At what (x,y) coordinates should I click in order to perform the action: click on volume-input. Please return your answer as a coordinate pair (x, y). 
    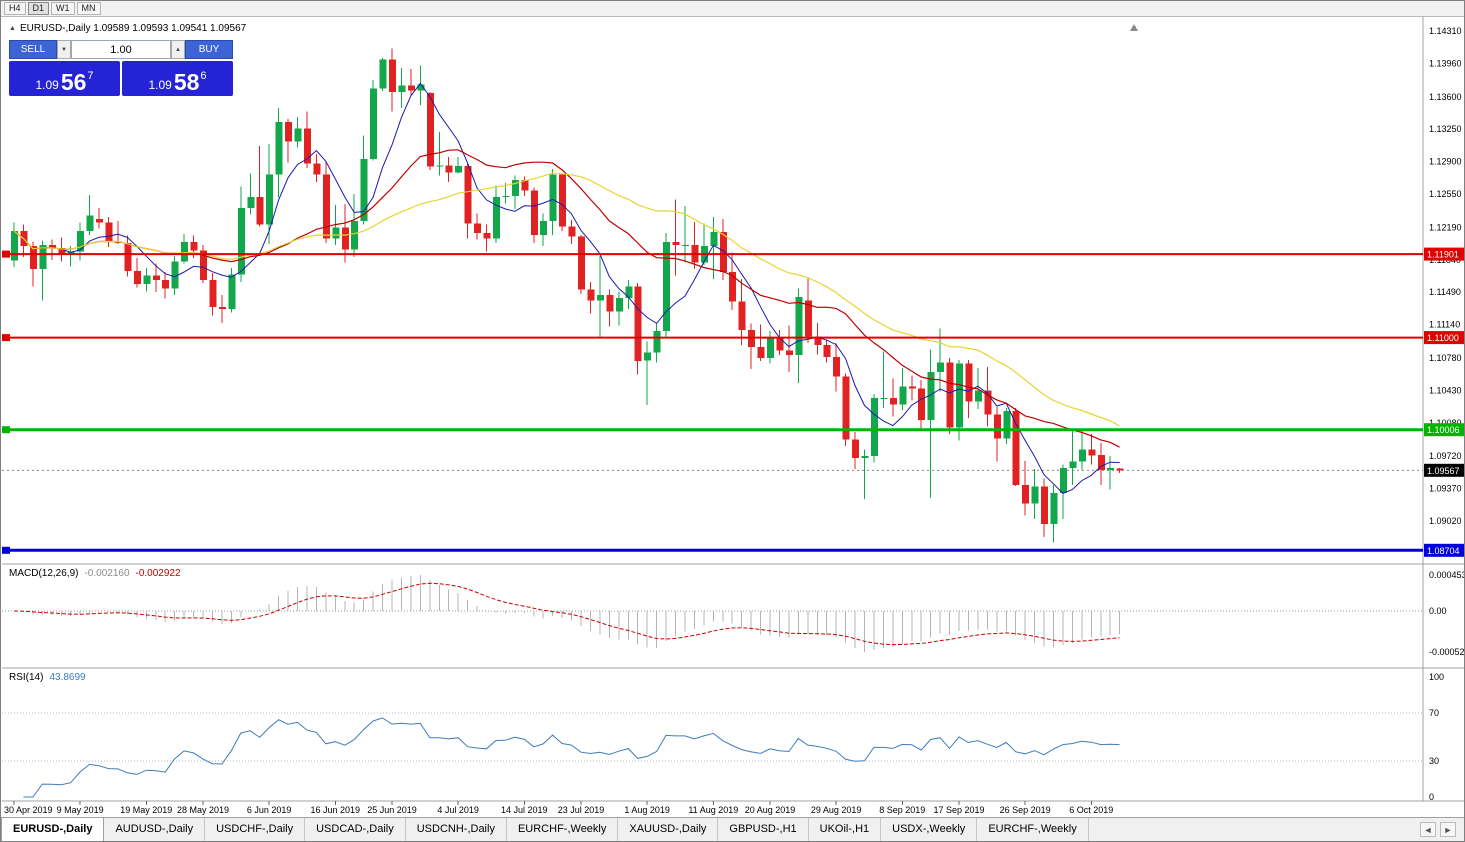
    Looking at the image, I should click on (121, 49).